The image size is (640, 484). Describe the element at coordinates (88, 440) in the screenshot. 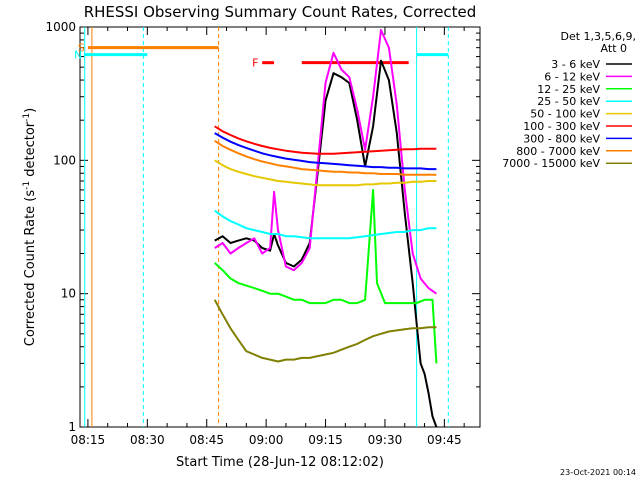

I see `x-tick-label: 08:15` at that location.